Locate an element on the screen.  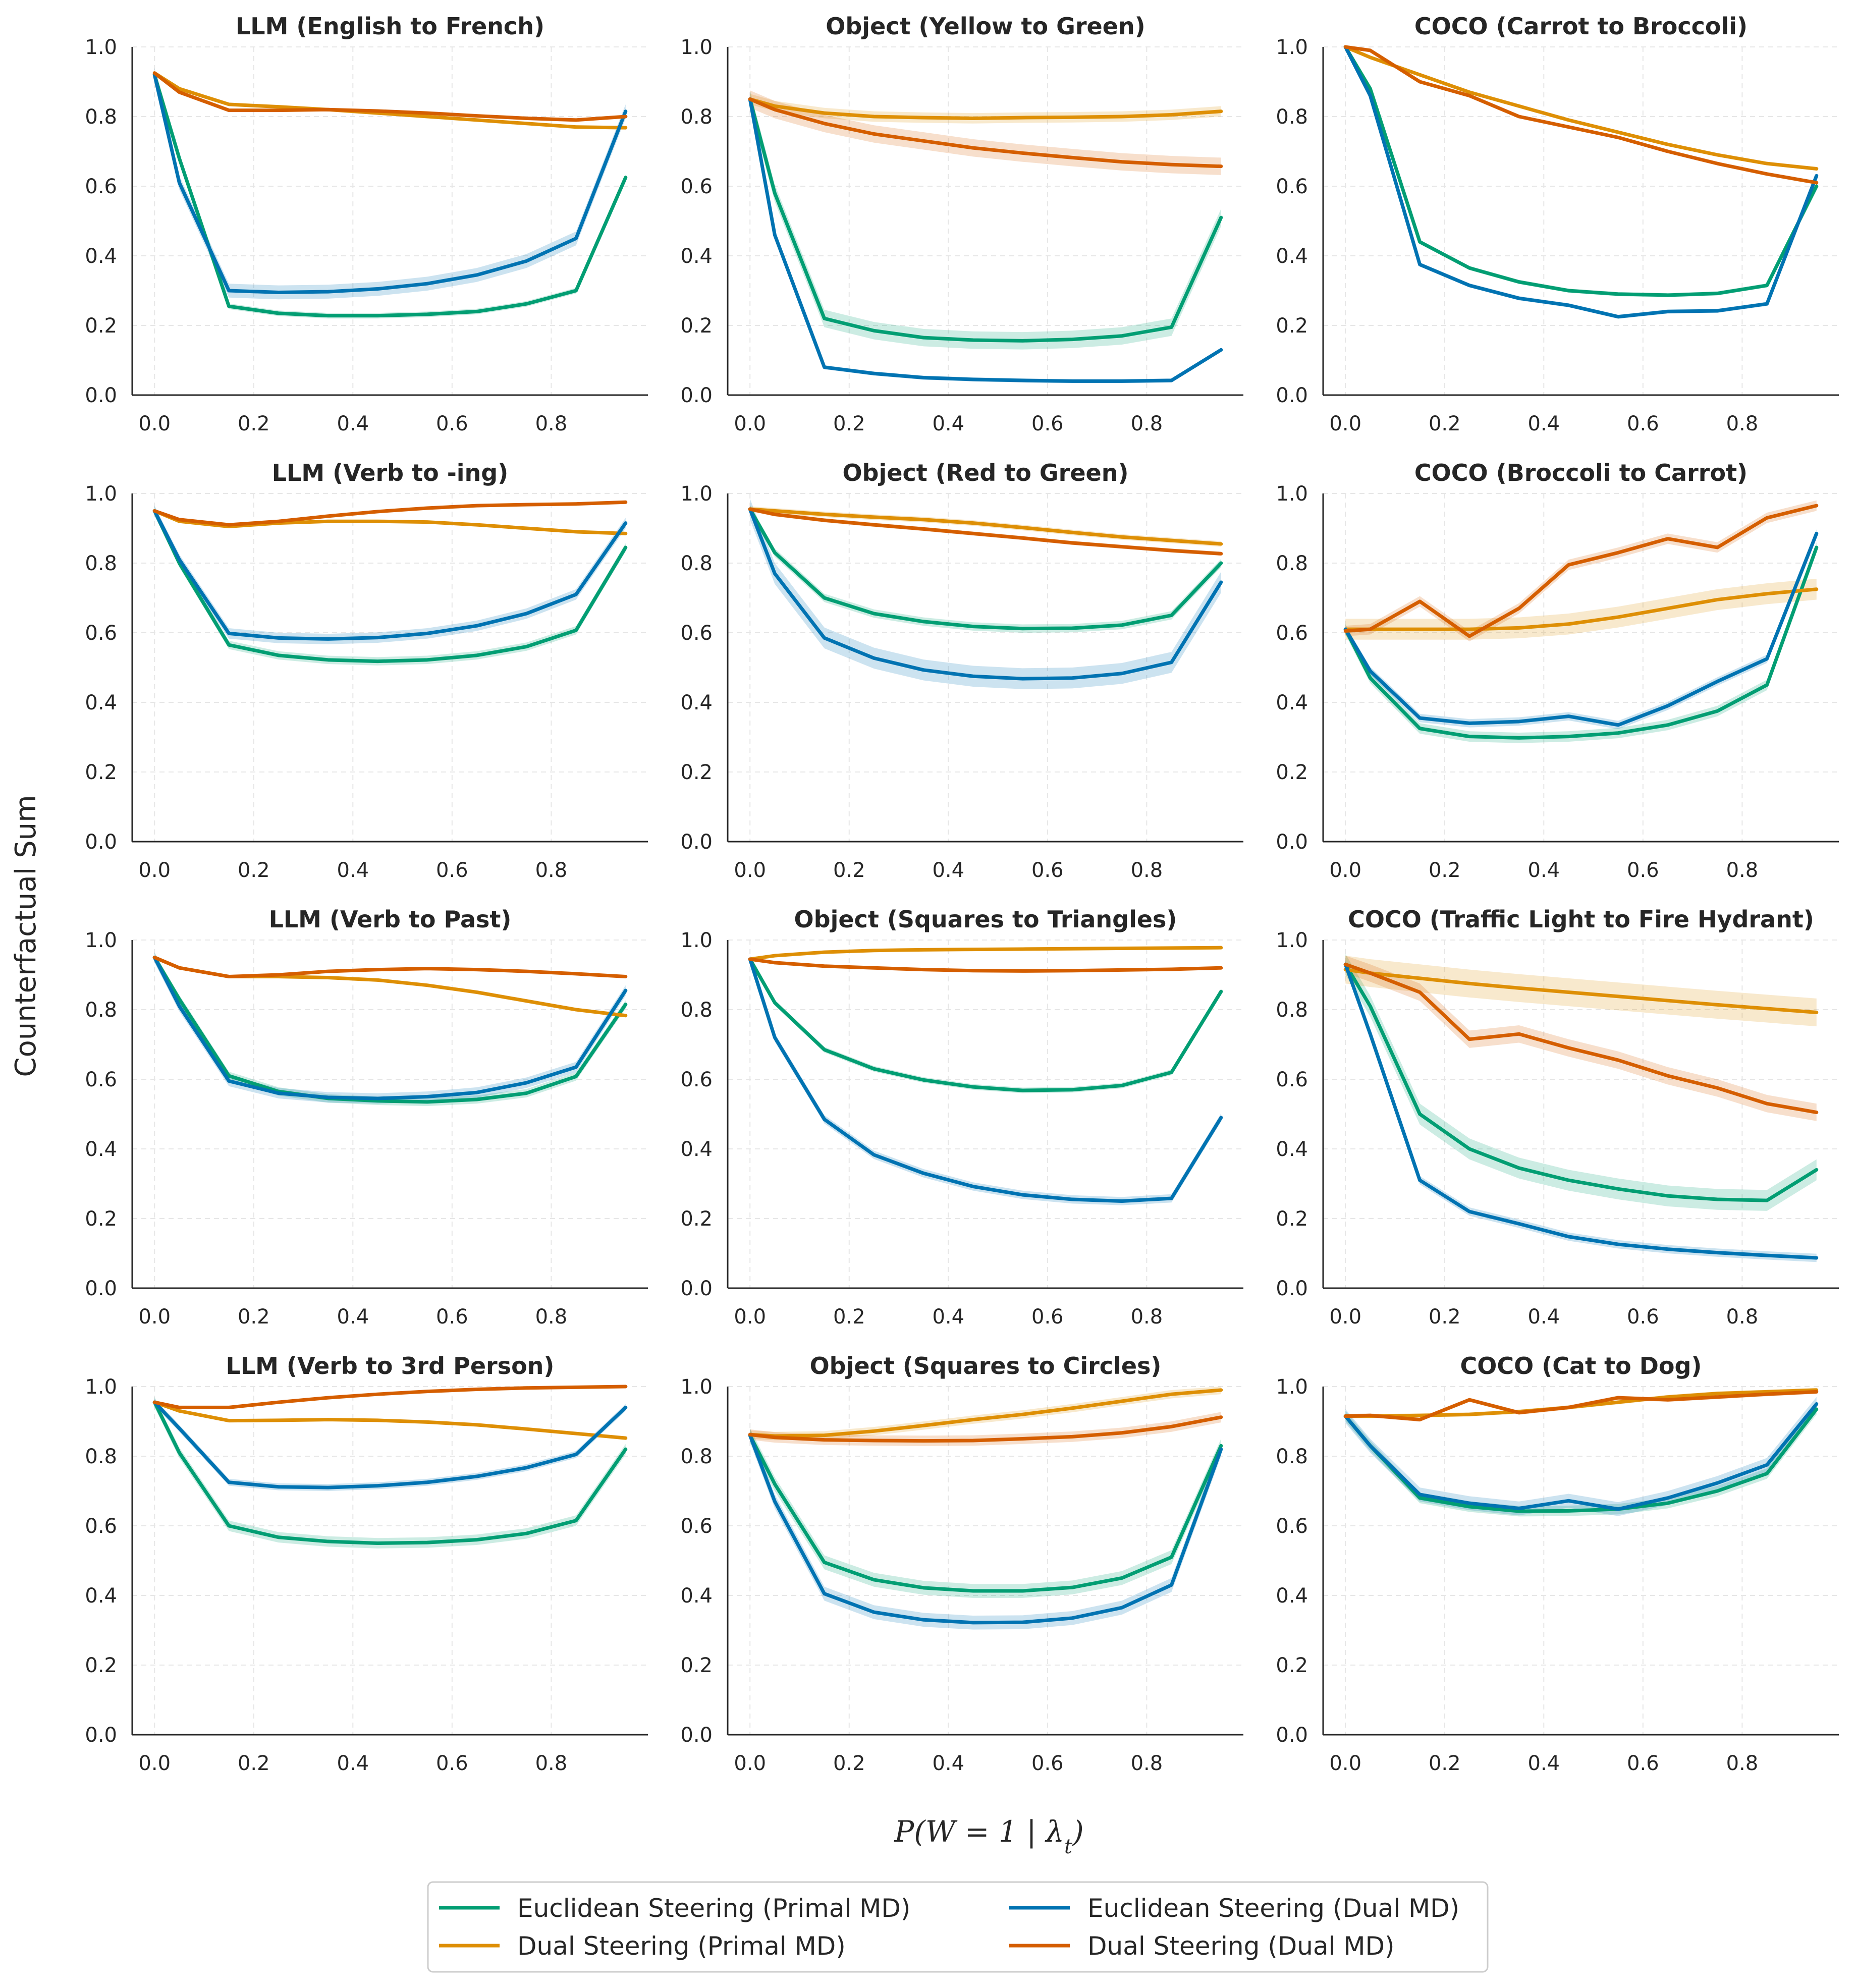
legend-item-dual-dual: Dual Steering (Dual MD) is located at coordinates (1202, 1946).